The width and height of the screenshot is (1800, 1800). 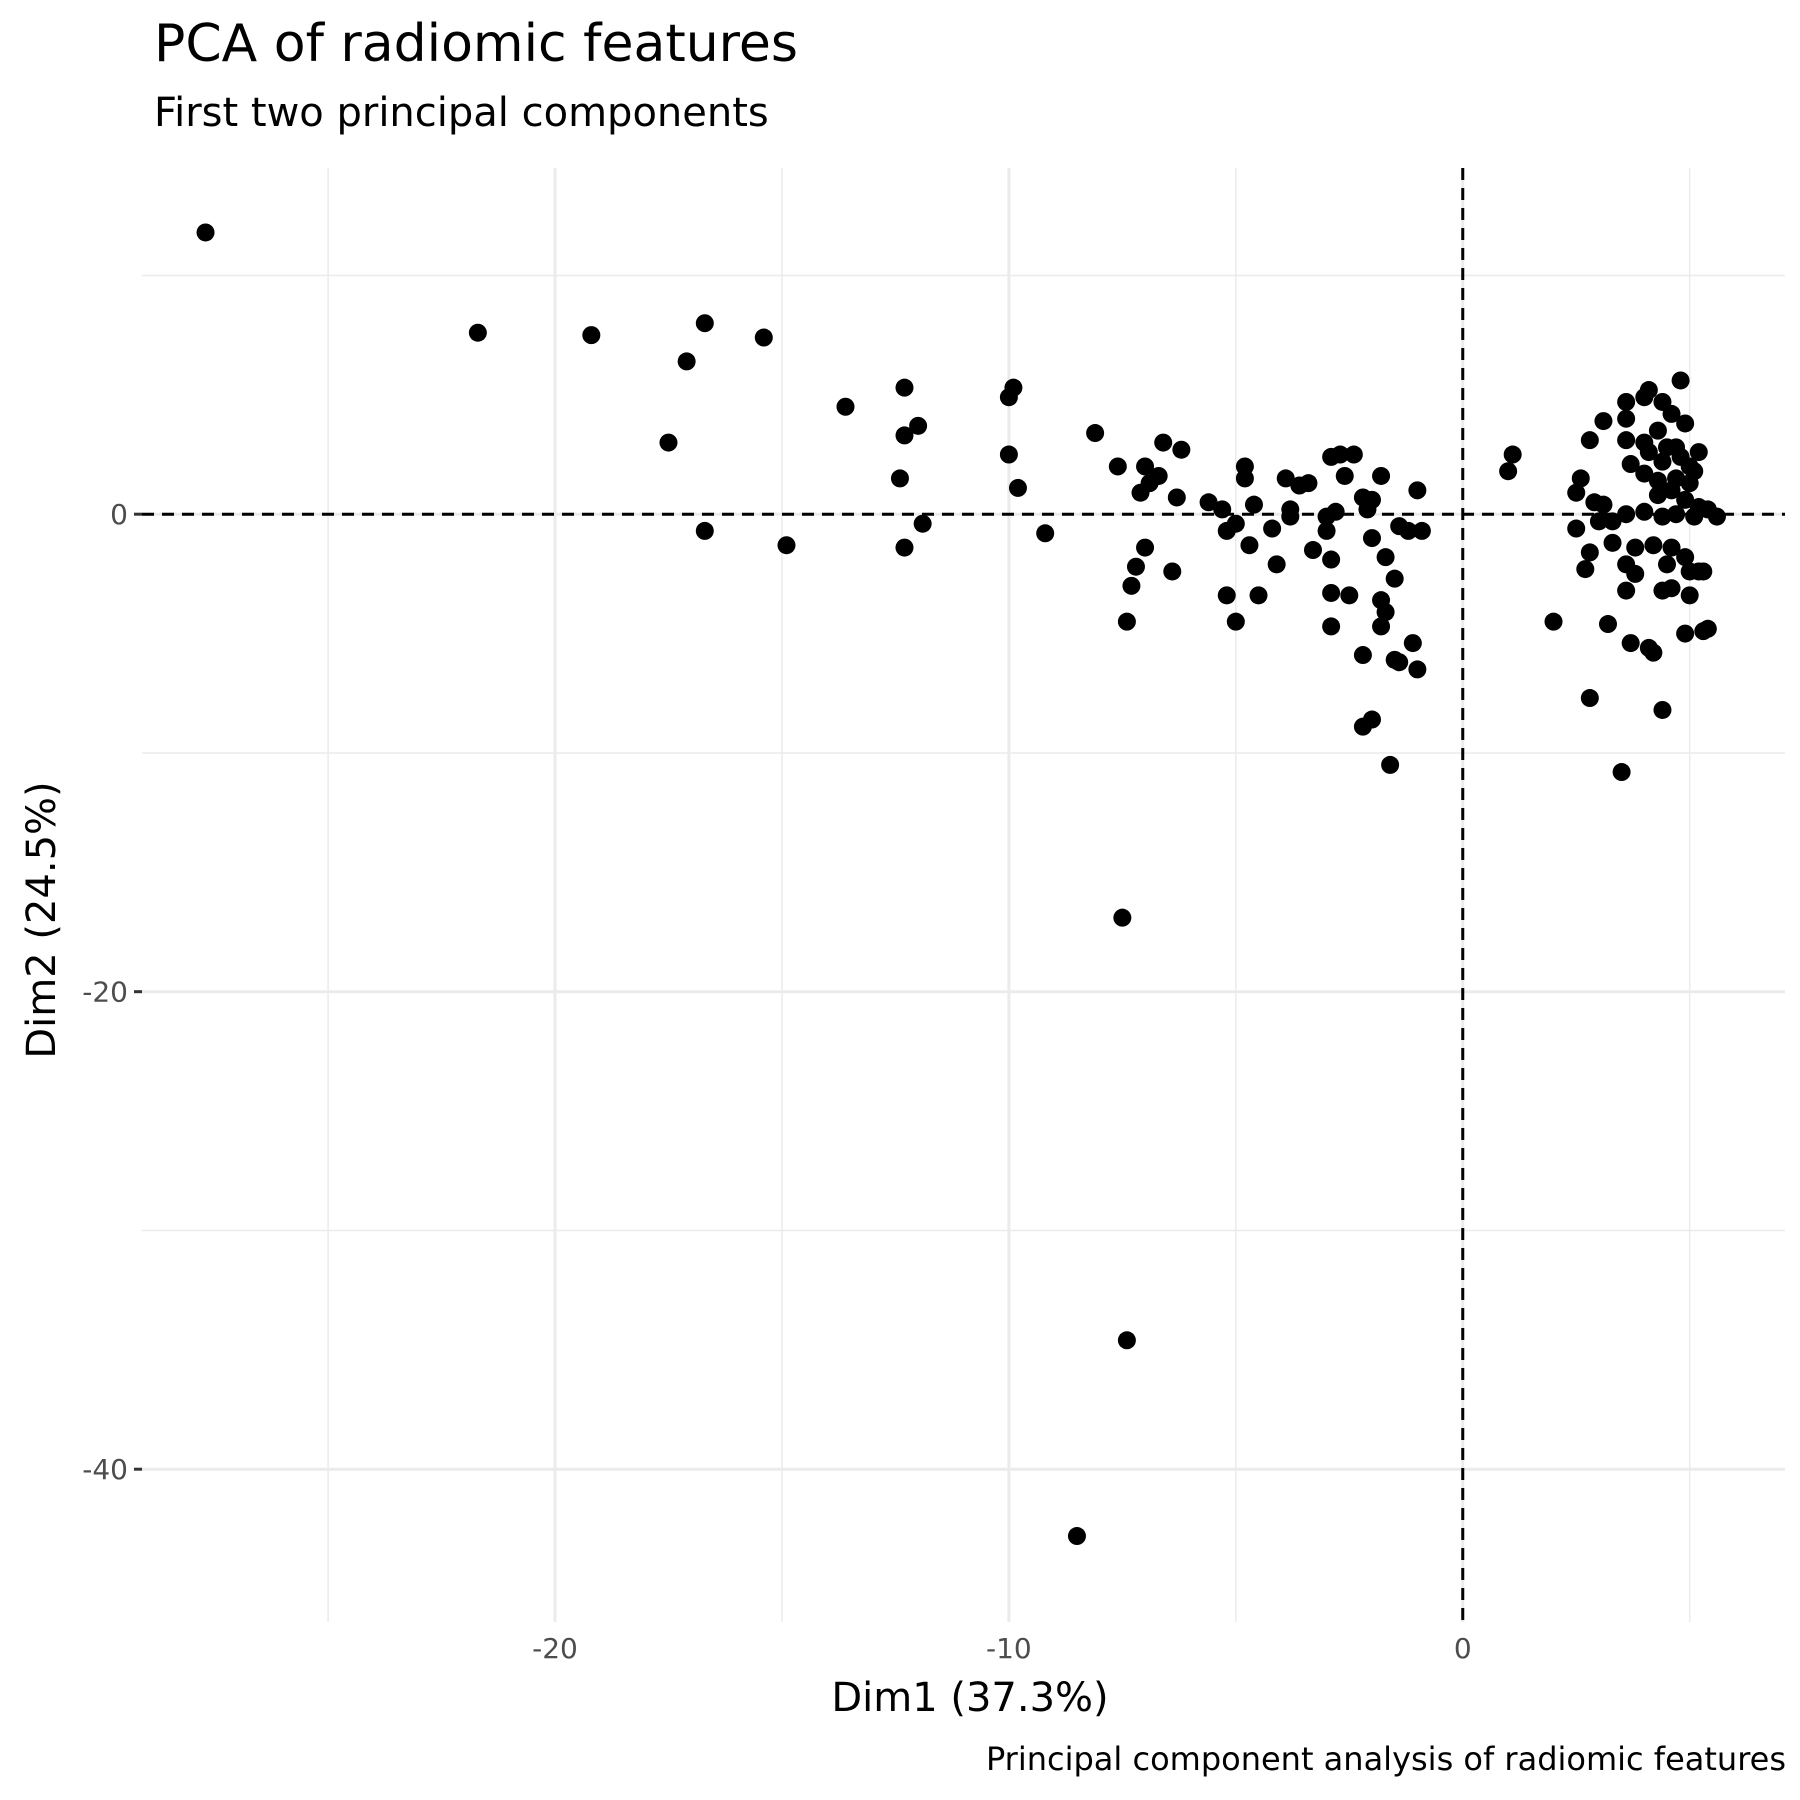 I want to click on x-tick-label: -20, so click(x=555, y=1648).